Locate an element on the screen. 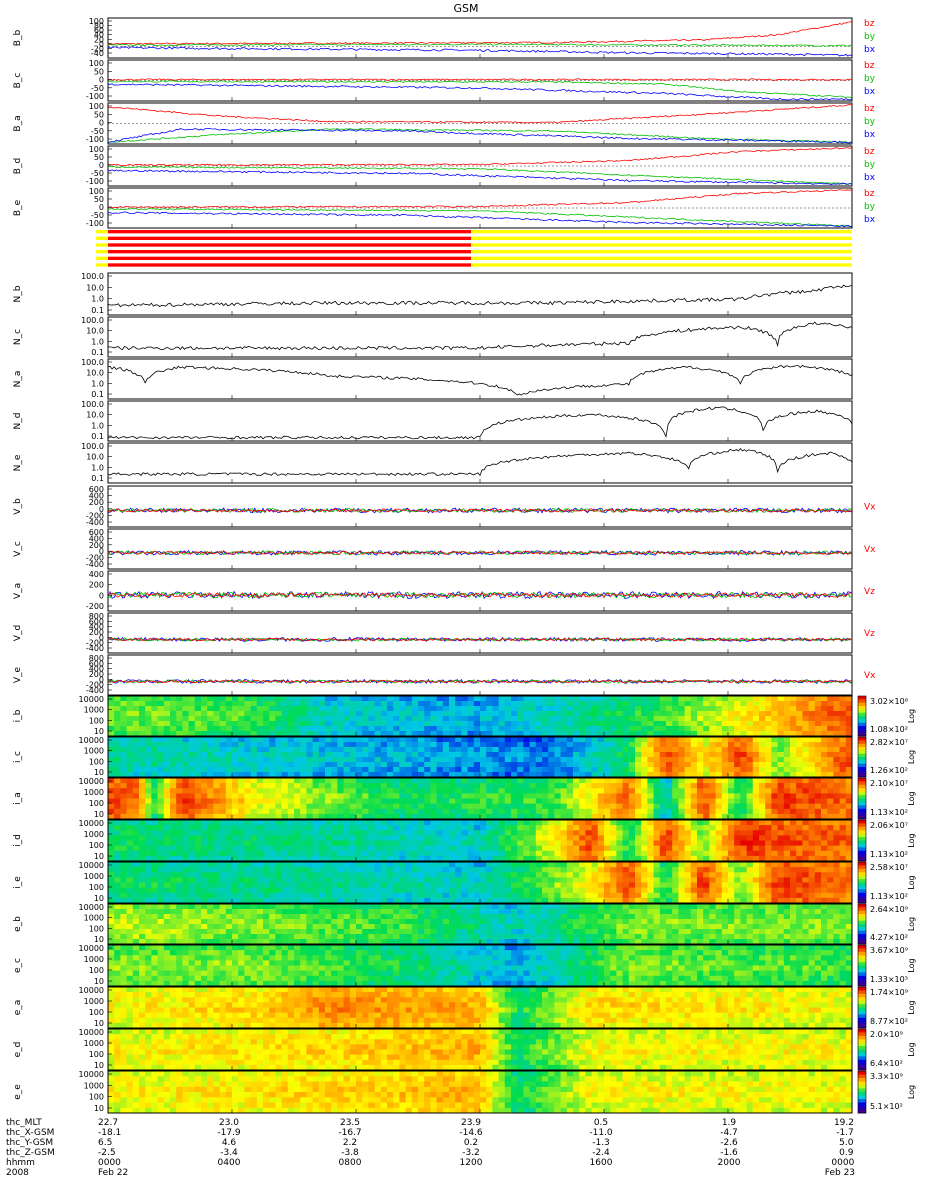 This screenshot has height=1200, width=930. ytick-label: -50 is located at coordinates (97, 131).